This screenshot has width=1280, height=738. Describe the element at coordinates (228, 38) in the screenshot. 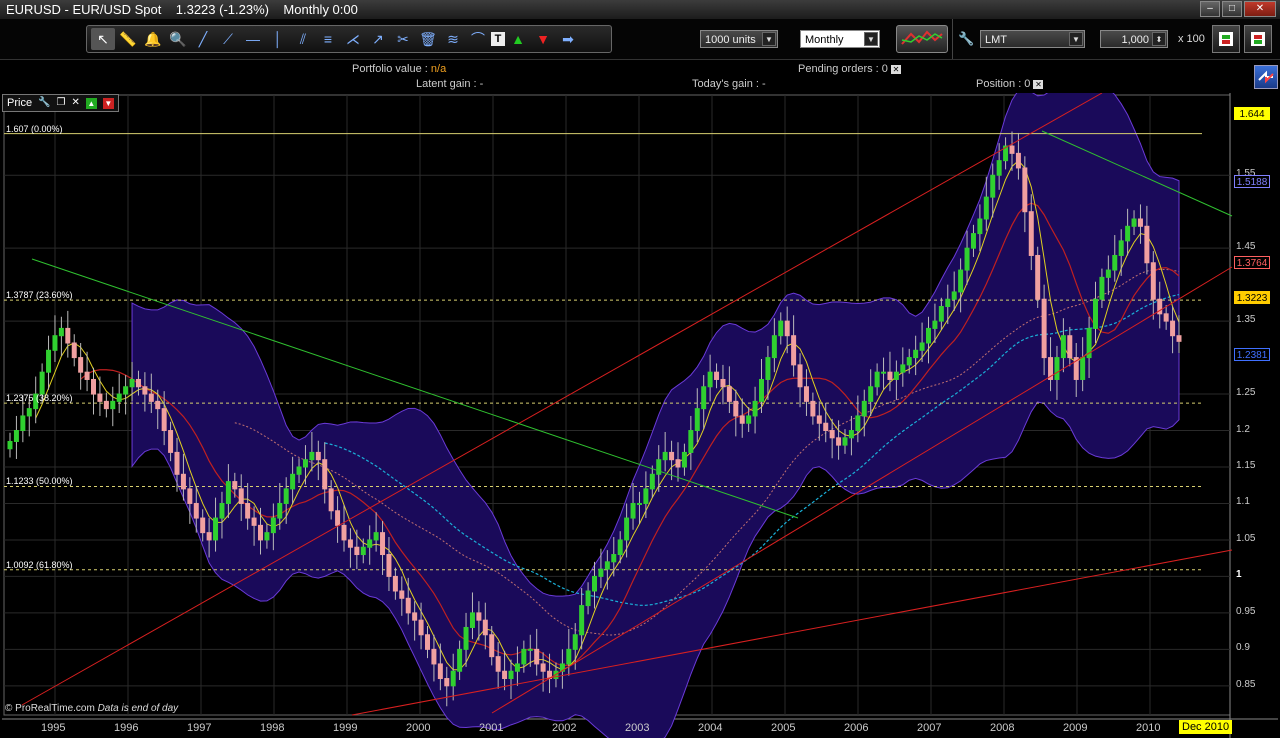

I see `ray-tool: ⟋` at that location.